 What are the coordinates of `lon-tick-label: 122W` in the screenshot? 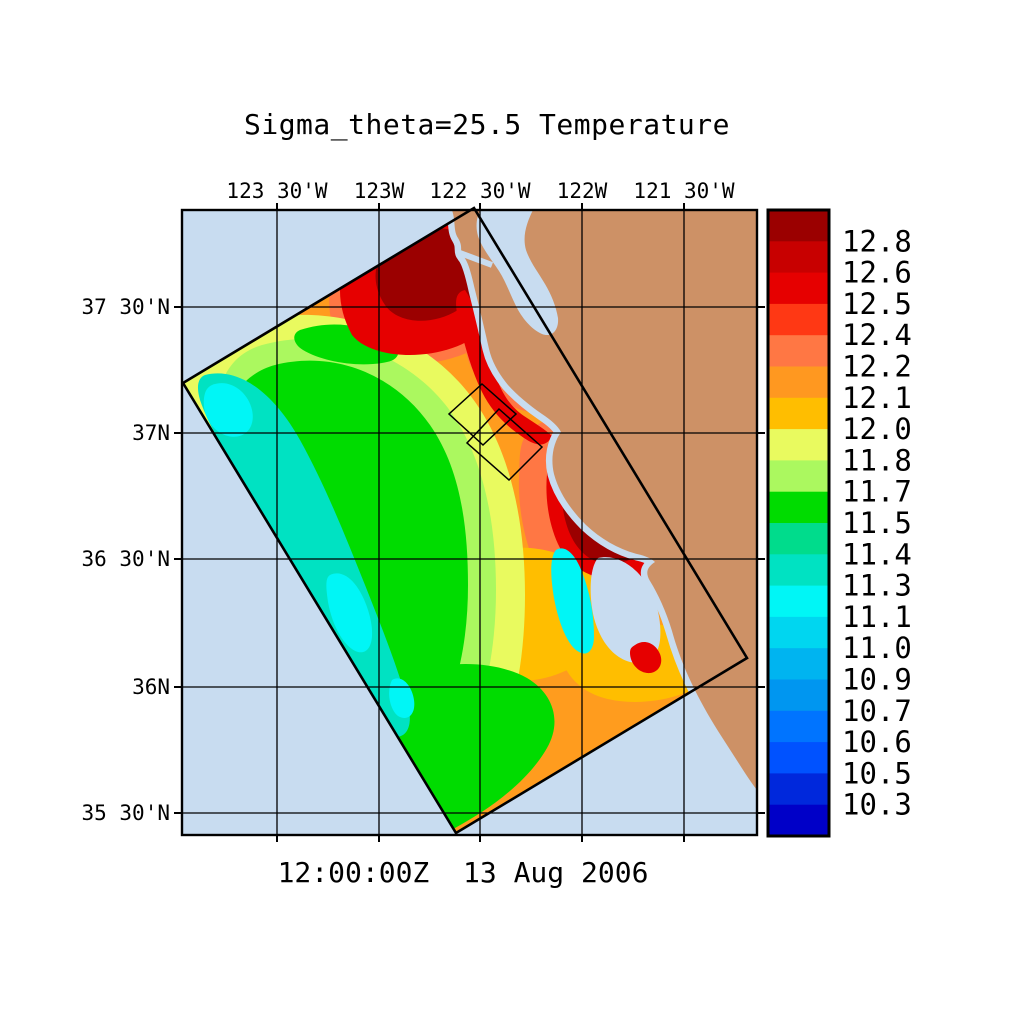 It's located at (582, 191).